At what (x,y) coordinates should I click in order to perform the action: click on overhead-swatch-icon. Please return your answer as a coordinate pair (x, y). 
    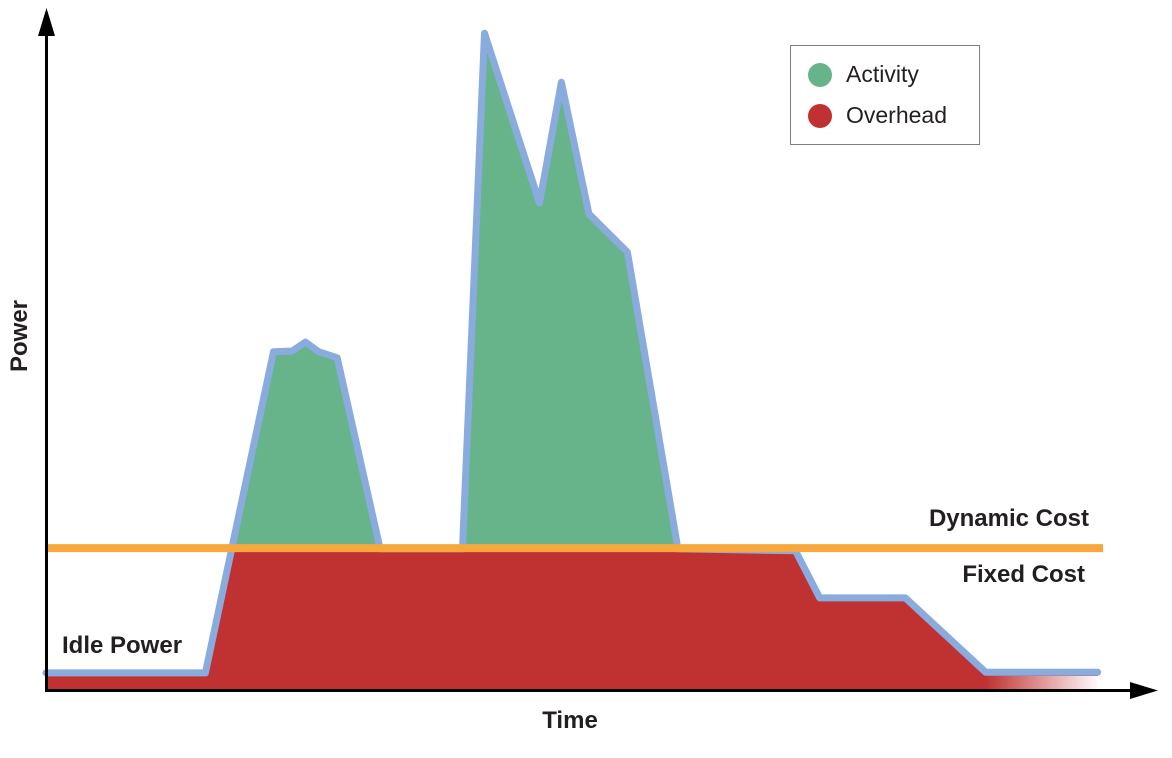
    Looking at the image, I should click on (820, 115).